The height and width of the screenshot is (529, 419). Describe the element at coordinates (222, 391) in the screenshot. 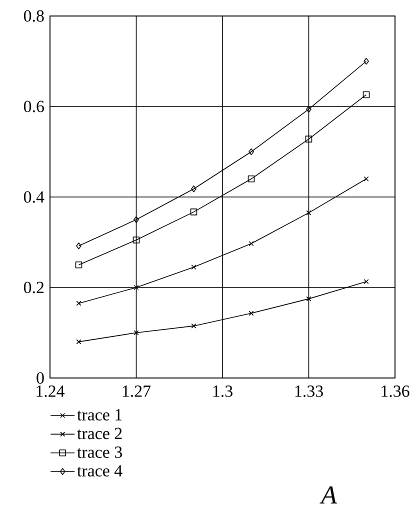

I see `x-tick-label: 1.3` at that location.